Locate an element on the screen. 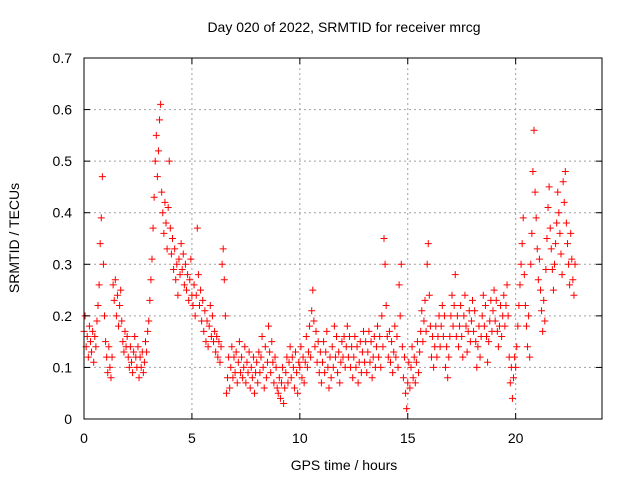  y-tick-labels: 0 0.1 0.2 0.3 0.4 0.5 0.6 0.7 is located at coordinates (63, 238).